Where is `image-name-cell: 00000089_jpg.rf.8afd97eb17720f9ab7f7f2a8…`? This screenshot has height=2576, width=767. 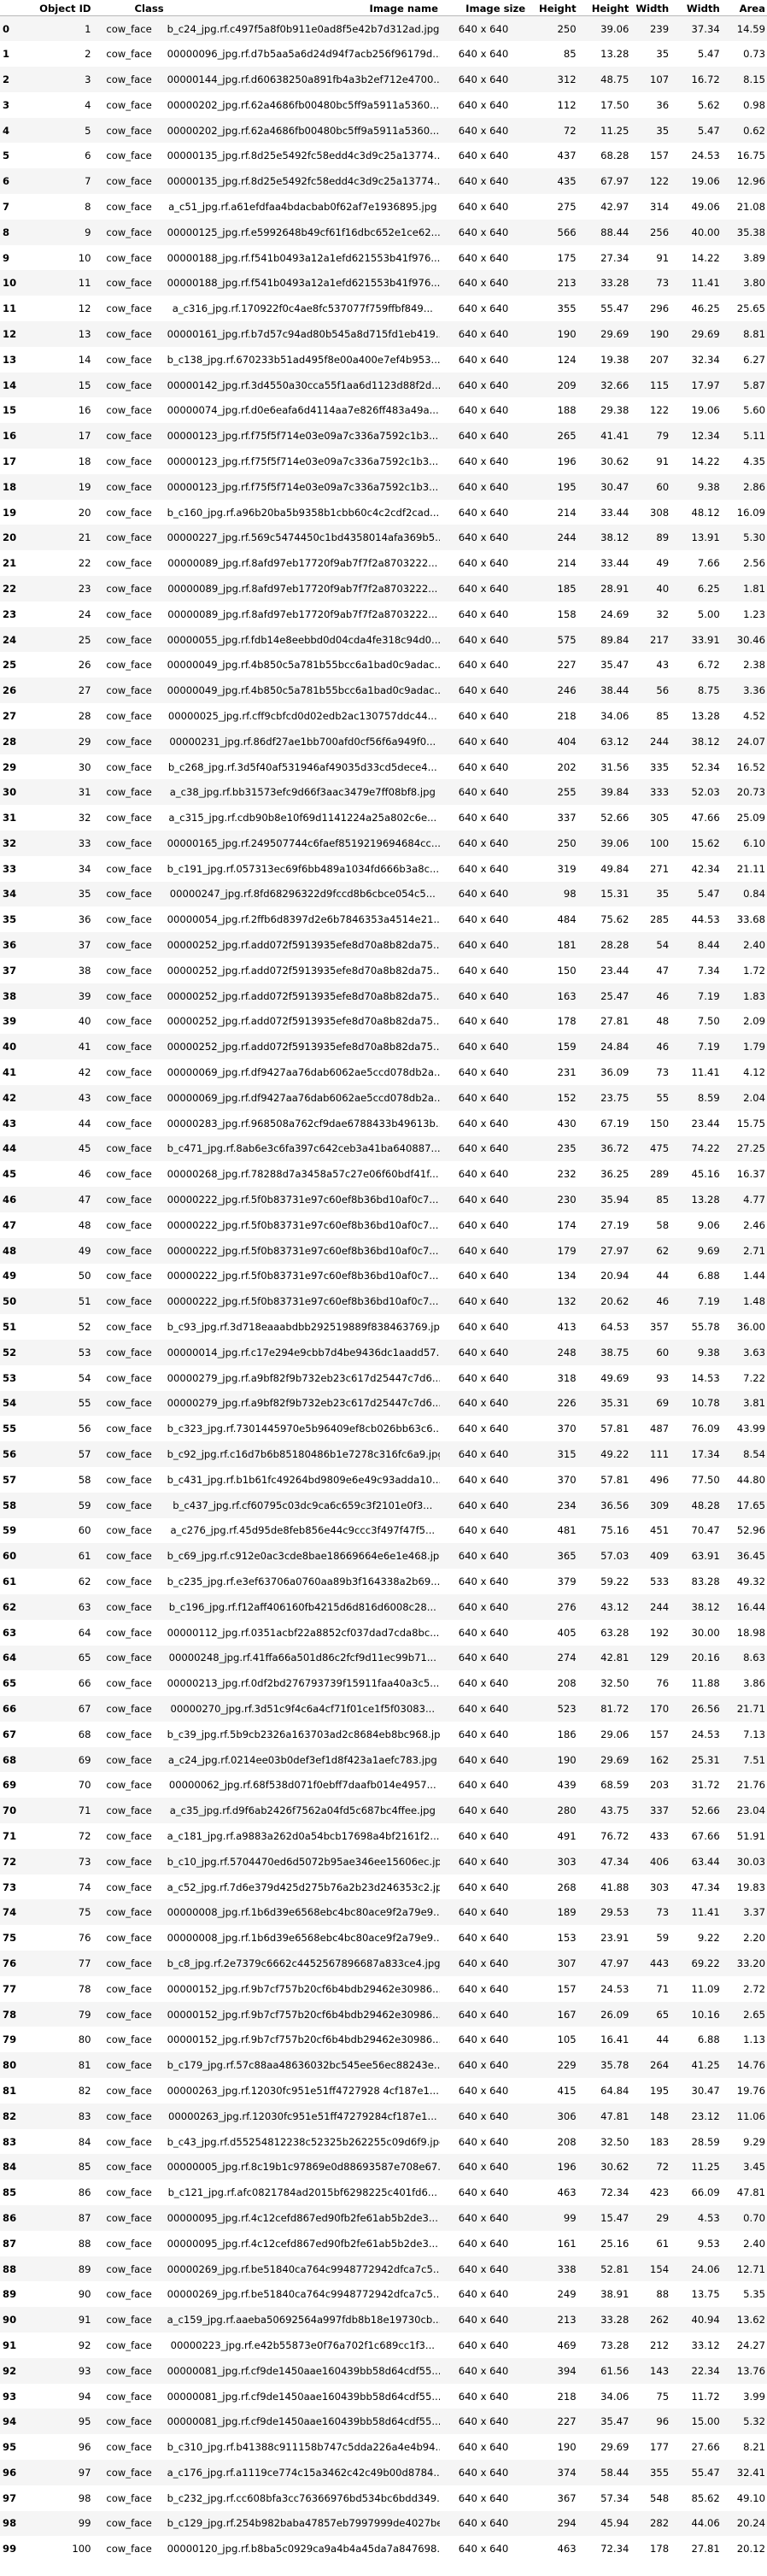
image-name-cell: 00000089_jpg.rf.8afd97eb17720f9ab7f7f2a8… is located at coordinates (303, 563).